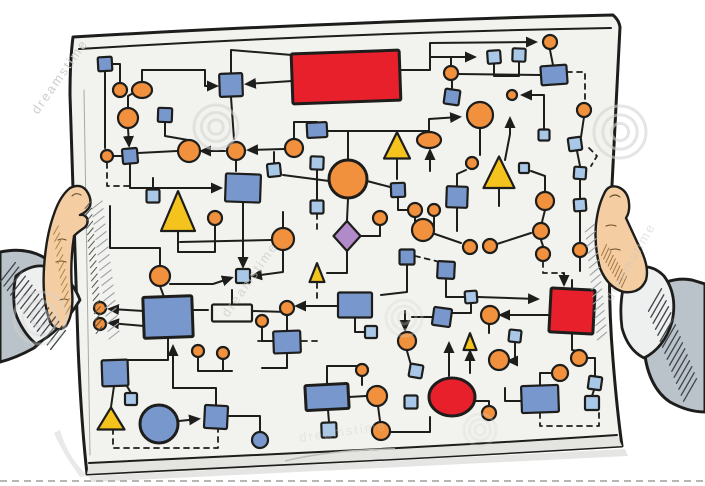  What do you see at coordinates (572, 311) in the screenshot?
I see `flowchart-node-sq-red` at bounding box center [572, 311].